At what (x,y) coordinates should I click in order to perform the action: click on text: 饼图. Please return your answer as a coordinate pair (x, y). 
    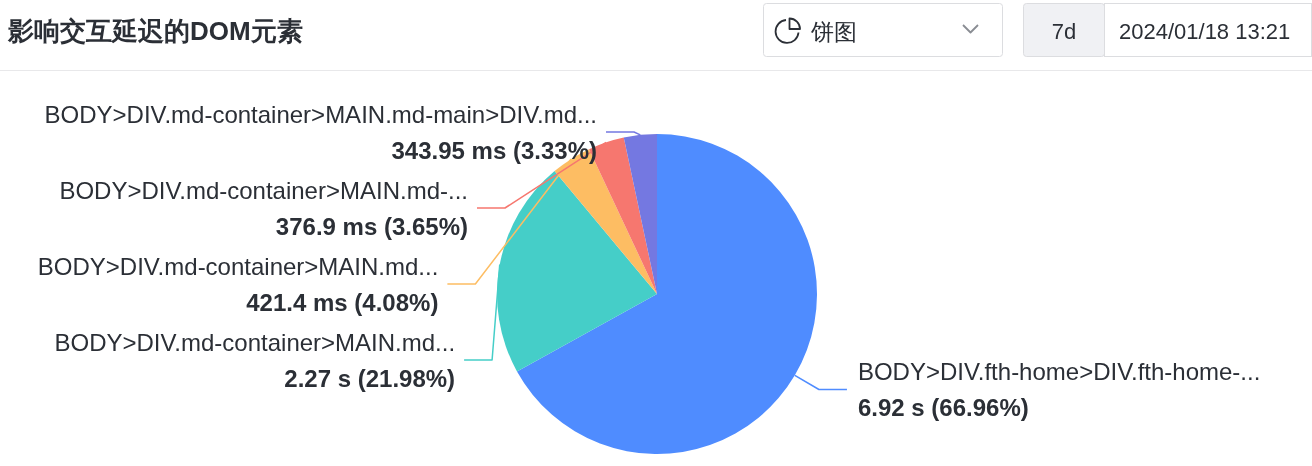
    Looking at the image, I should click on (833, 32).